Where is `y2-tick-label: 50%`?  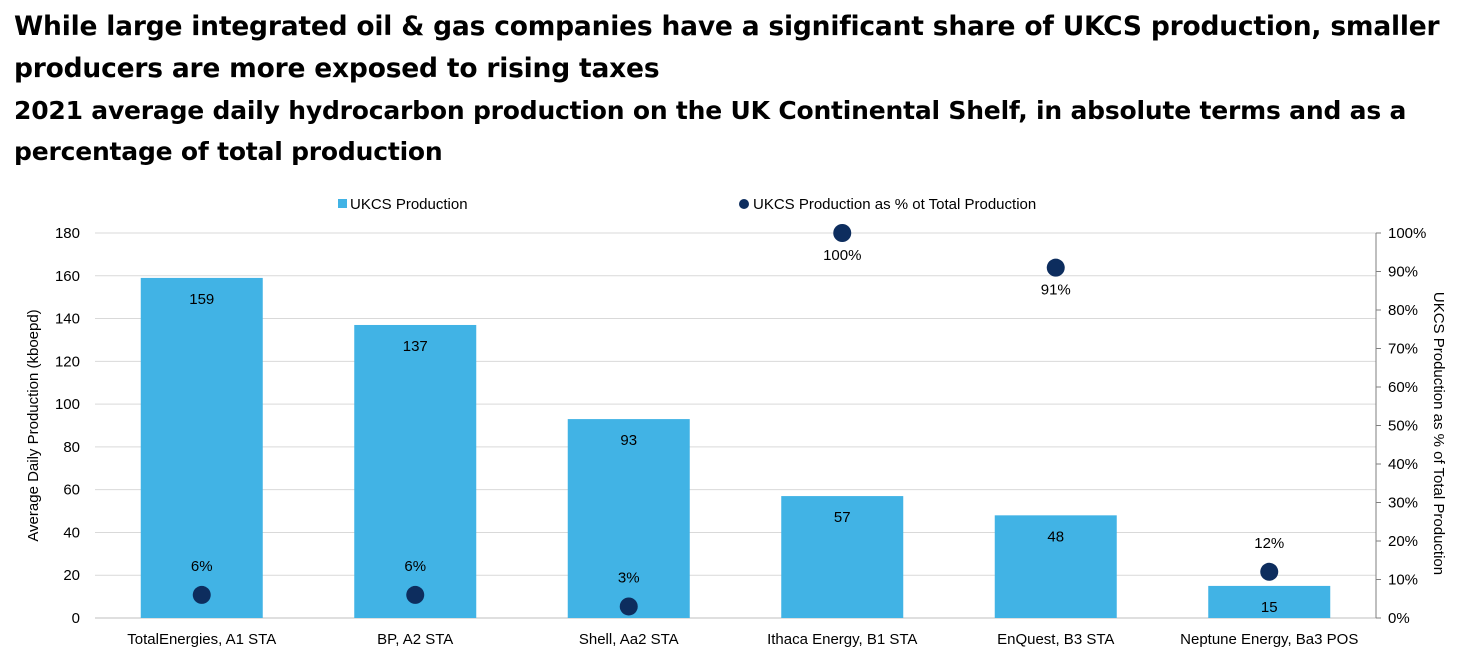 y2-tick-label: 50% is located at coordinates (1403, 426).